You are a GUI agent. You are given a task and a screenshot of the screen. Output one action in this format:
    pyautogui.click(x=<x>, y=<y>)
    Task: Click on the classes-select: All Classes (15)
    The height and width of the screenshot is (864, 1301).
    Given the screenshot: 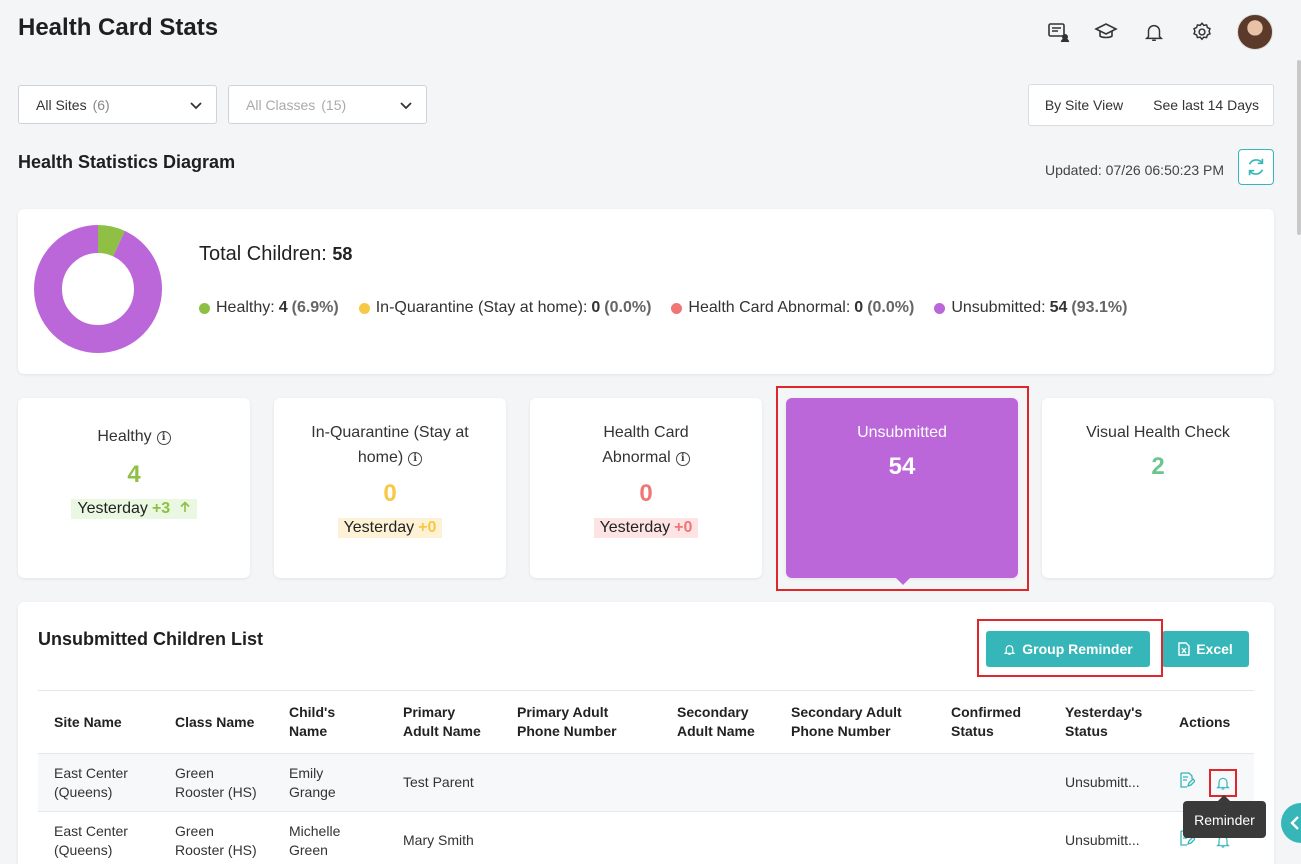 What is the action you would take?
    pyautogui.click(x=327, y=104)
    